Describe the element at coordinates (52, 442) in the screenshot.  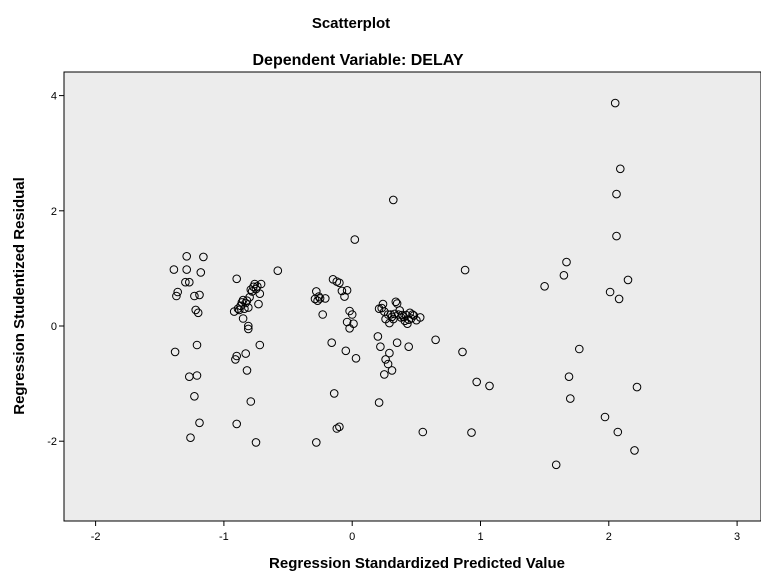
I see `y-tick-label: -2` at that location.